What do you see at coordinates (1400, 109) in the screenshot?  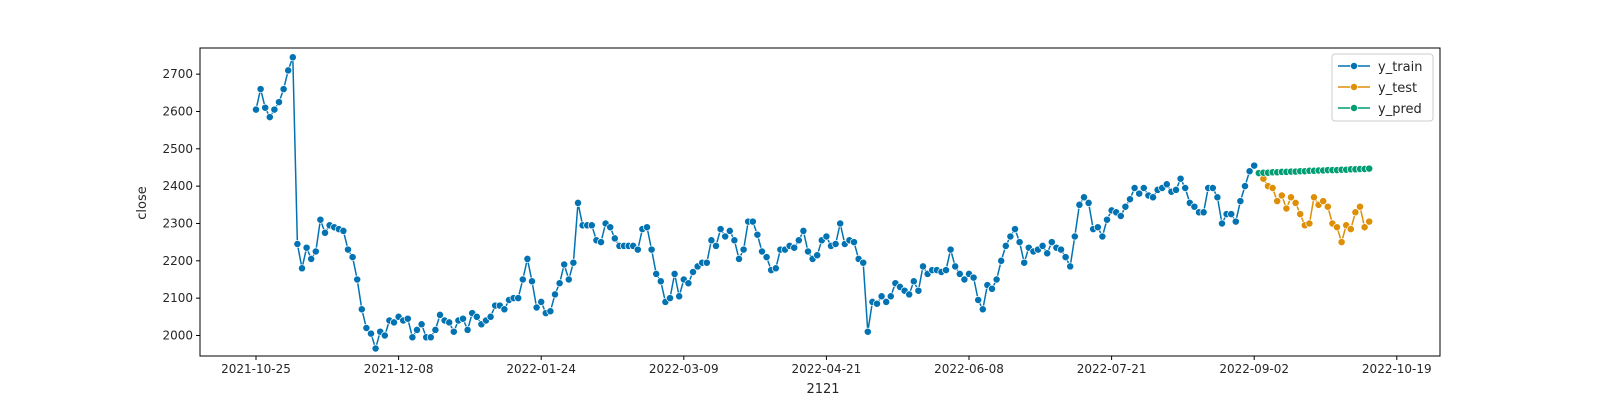 I see `legend-label-y-pred: y_pred` at bounding box center [1400, 109].